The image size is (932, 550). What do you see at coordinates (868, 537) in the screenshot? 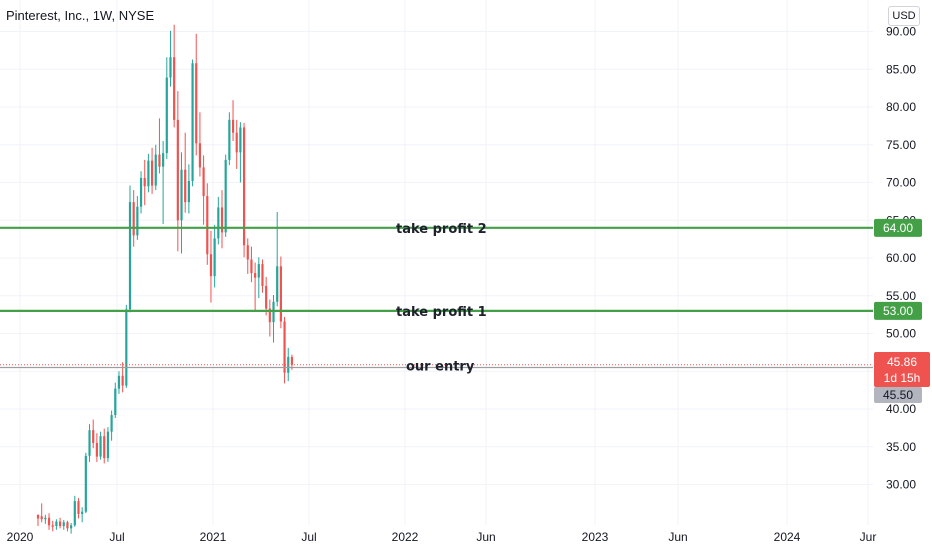
I see `x-tick-label: Jur` at bounding box center [868, 537].